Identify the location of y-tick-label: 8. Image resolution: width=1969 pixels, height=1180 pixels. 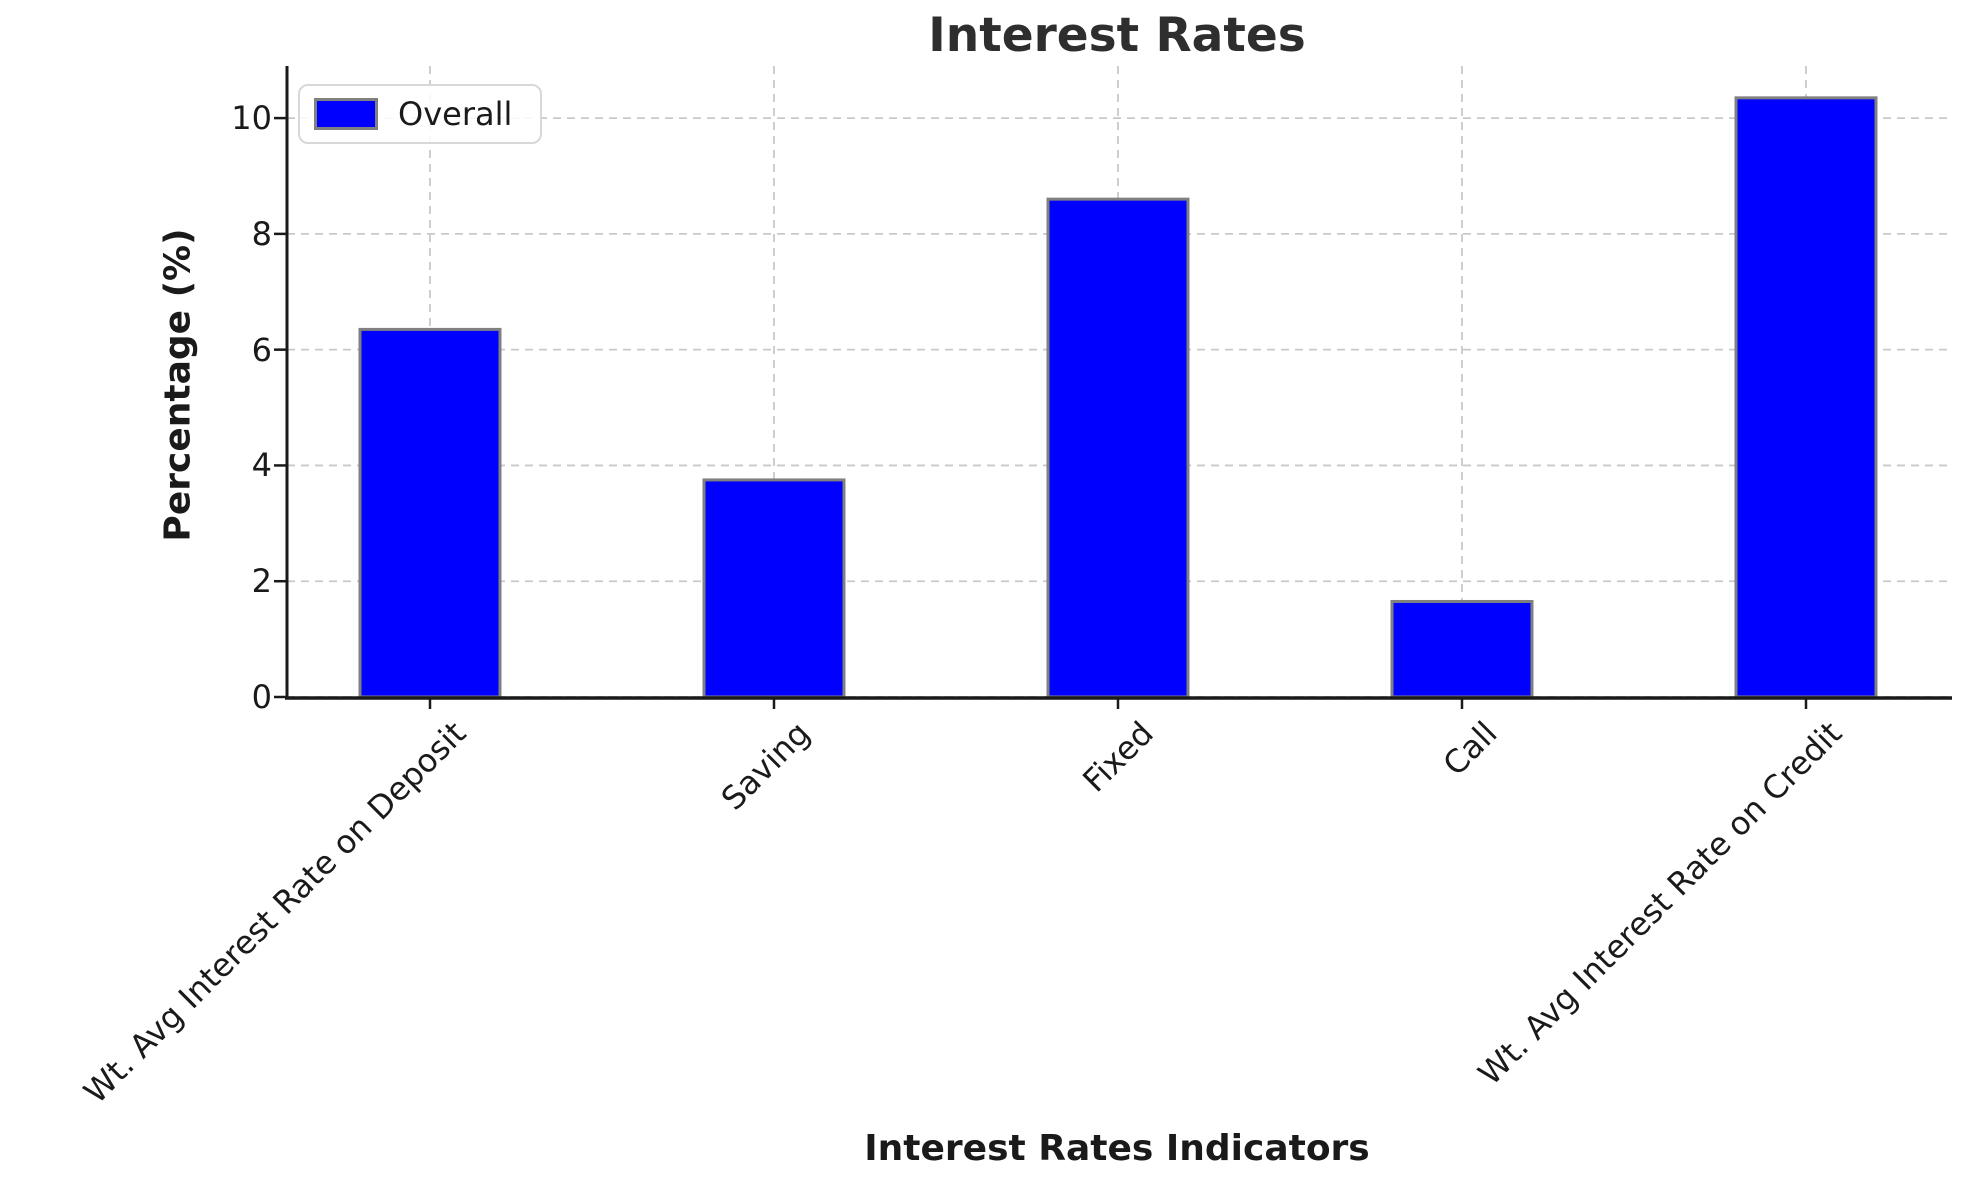
(261, 233).